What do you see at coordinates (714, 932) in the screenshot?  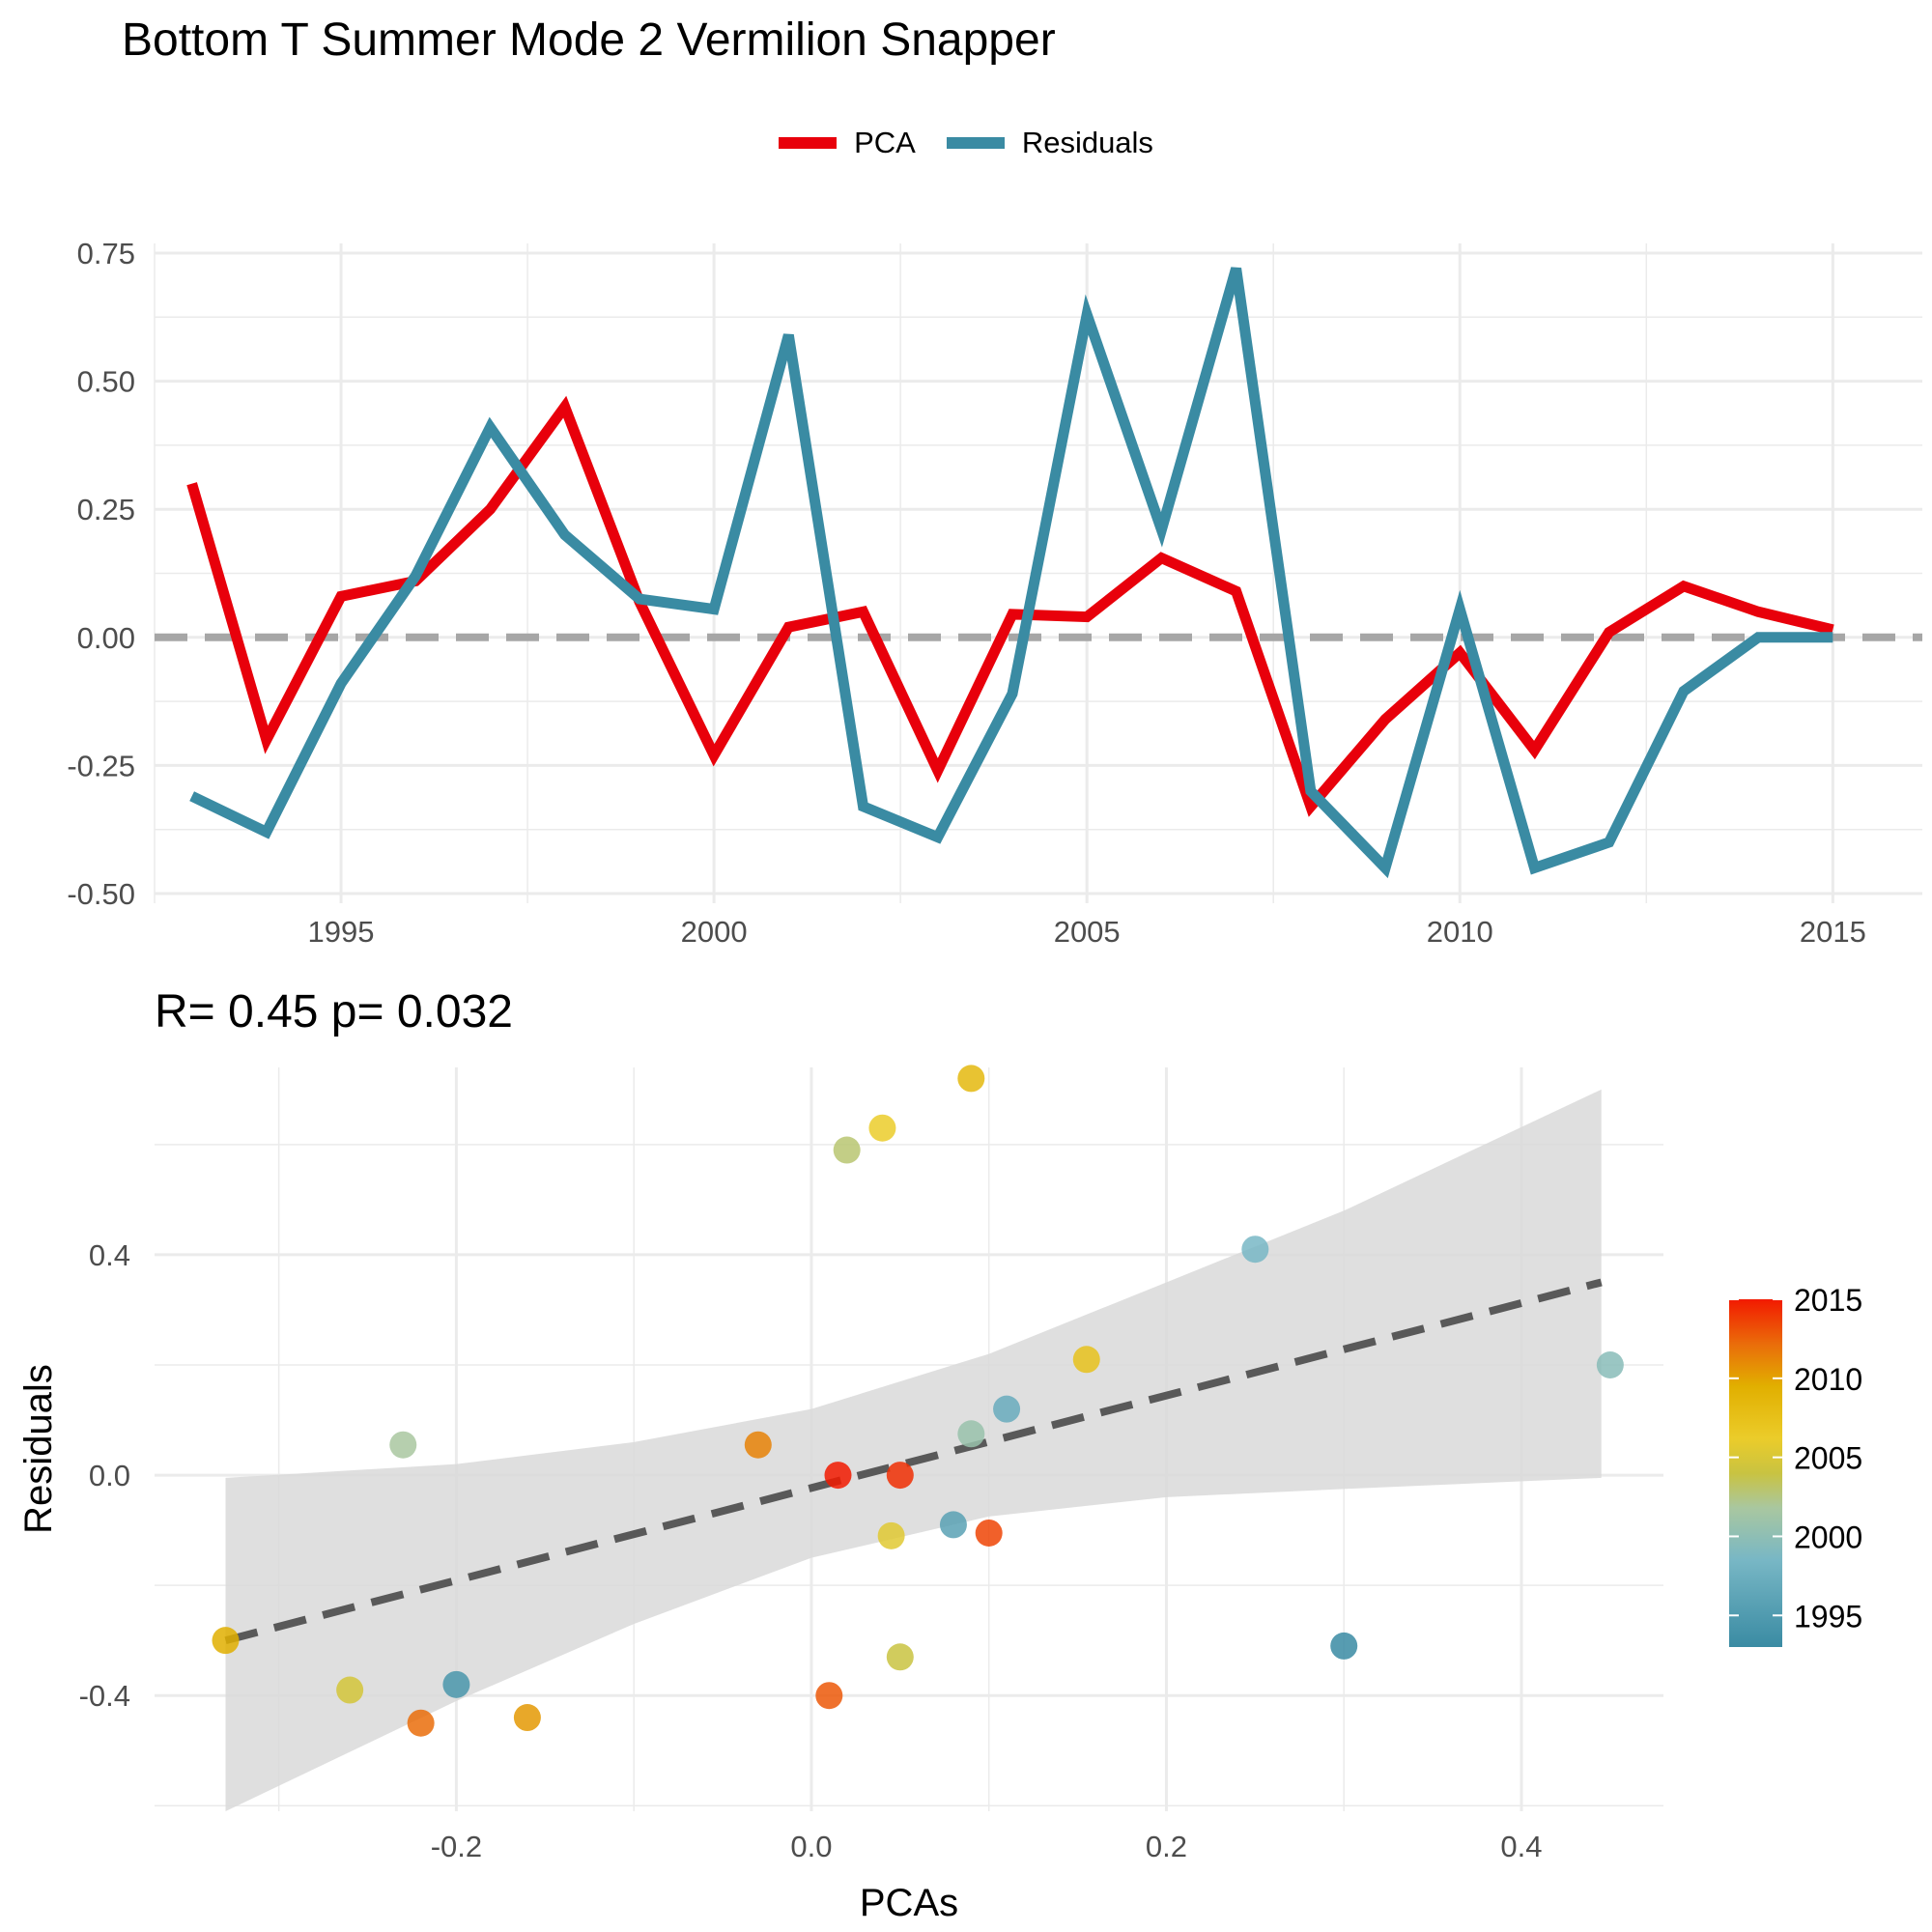 I see `line-x-tick-label: 2000` at bounding box center [714, 932].